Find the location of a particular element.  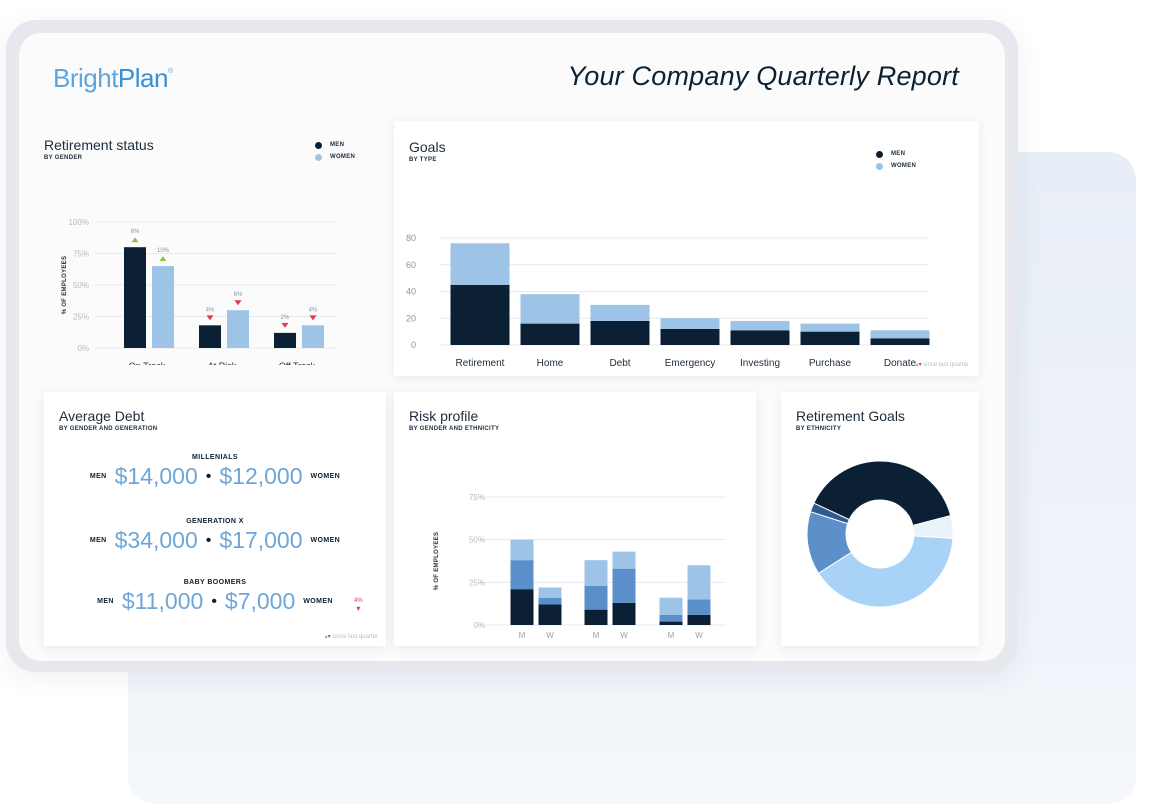

up-arrow-icon is located at coordinates (163, 259).